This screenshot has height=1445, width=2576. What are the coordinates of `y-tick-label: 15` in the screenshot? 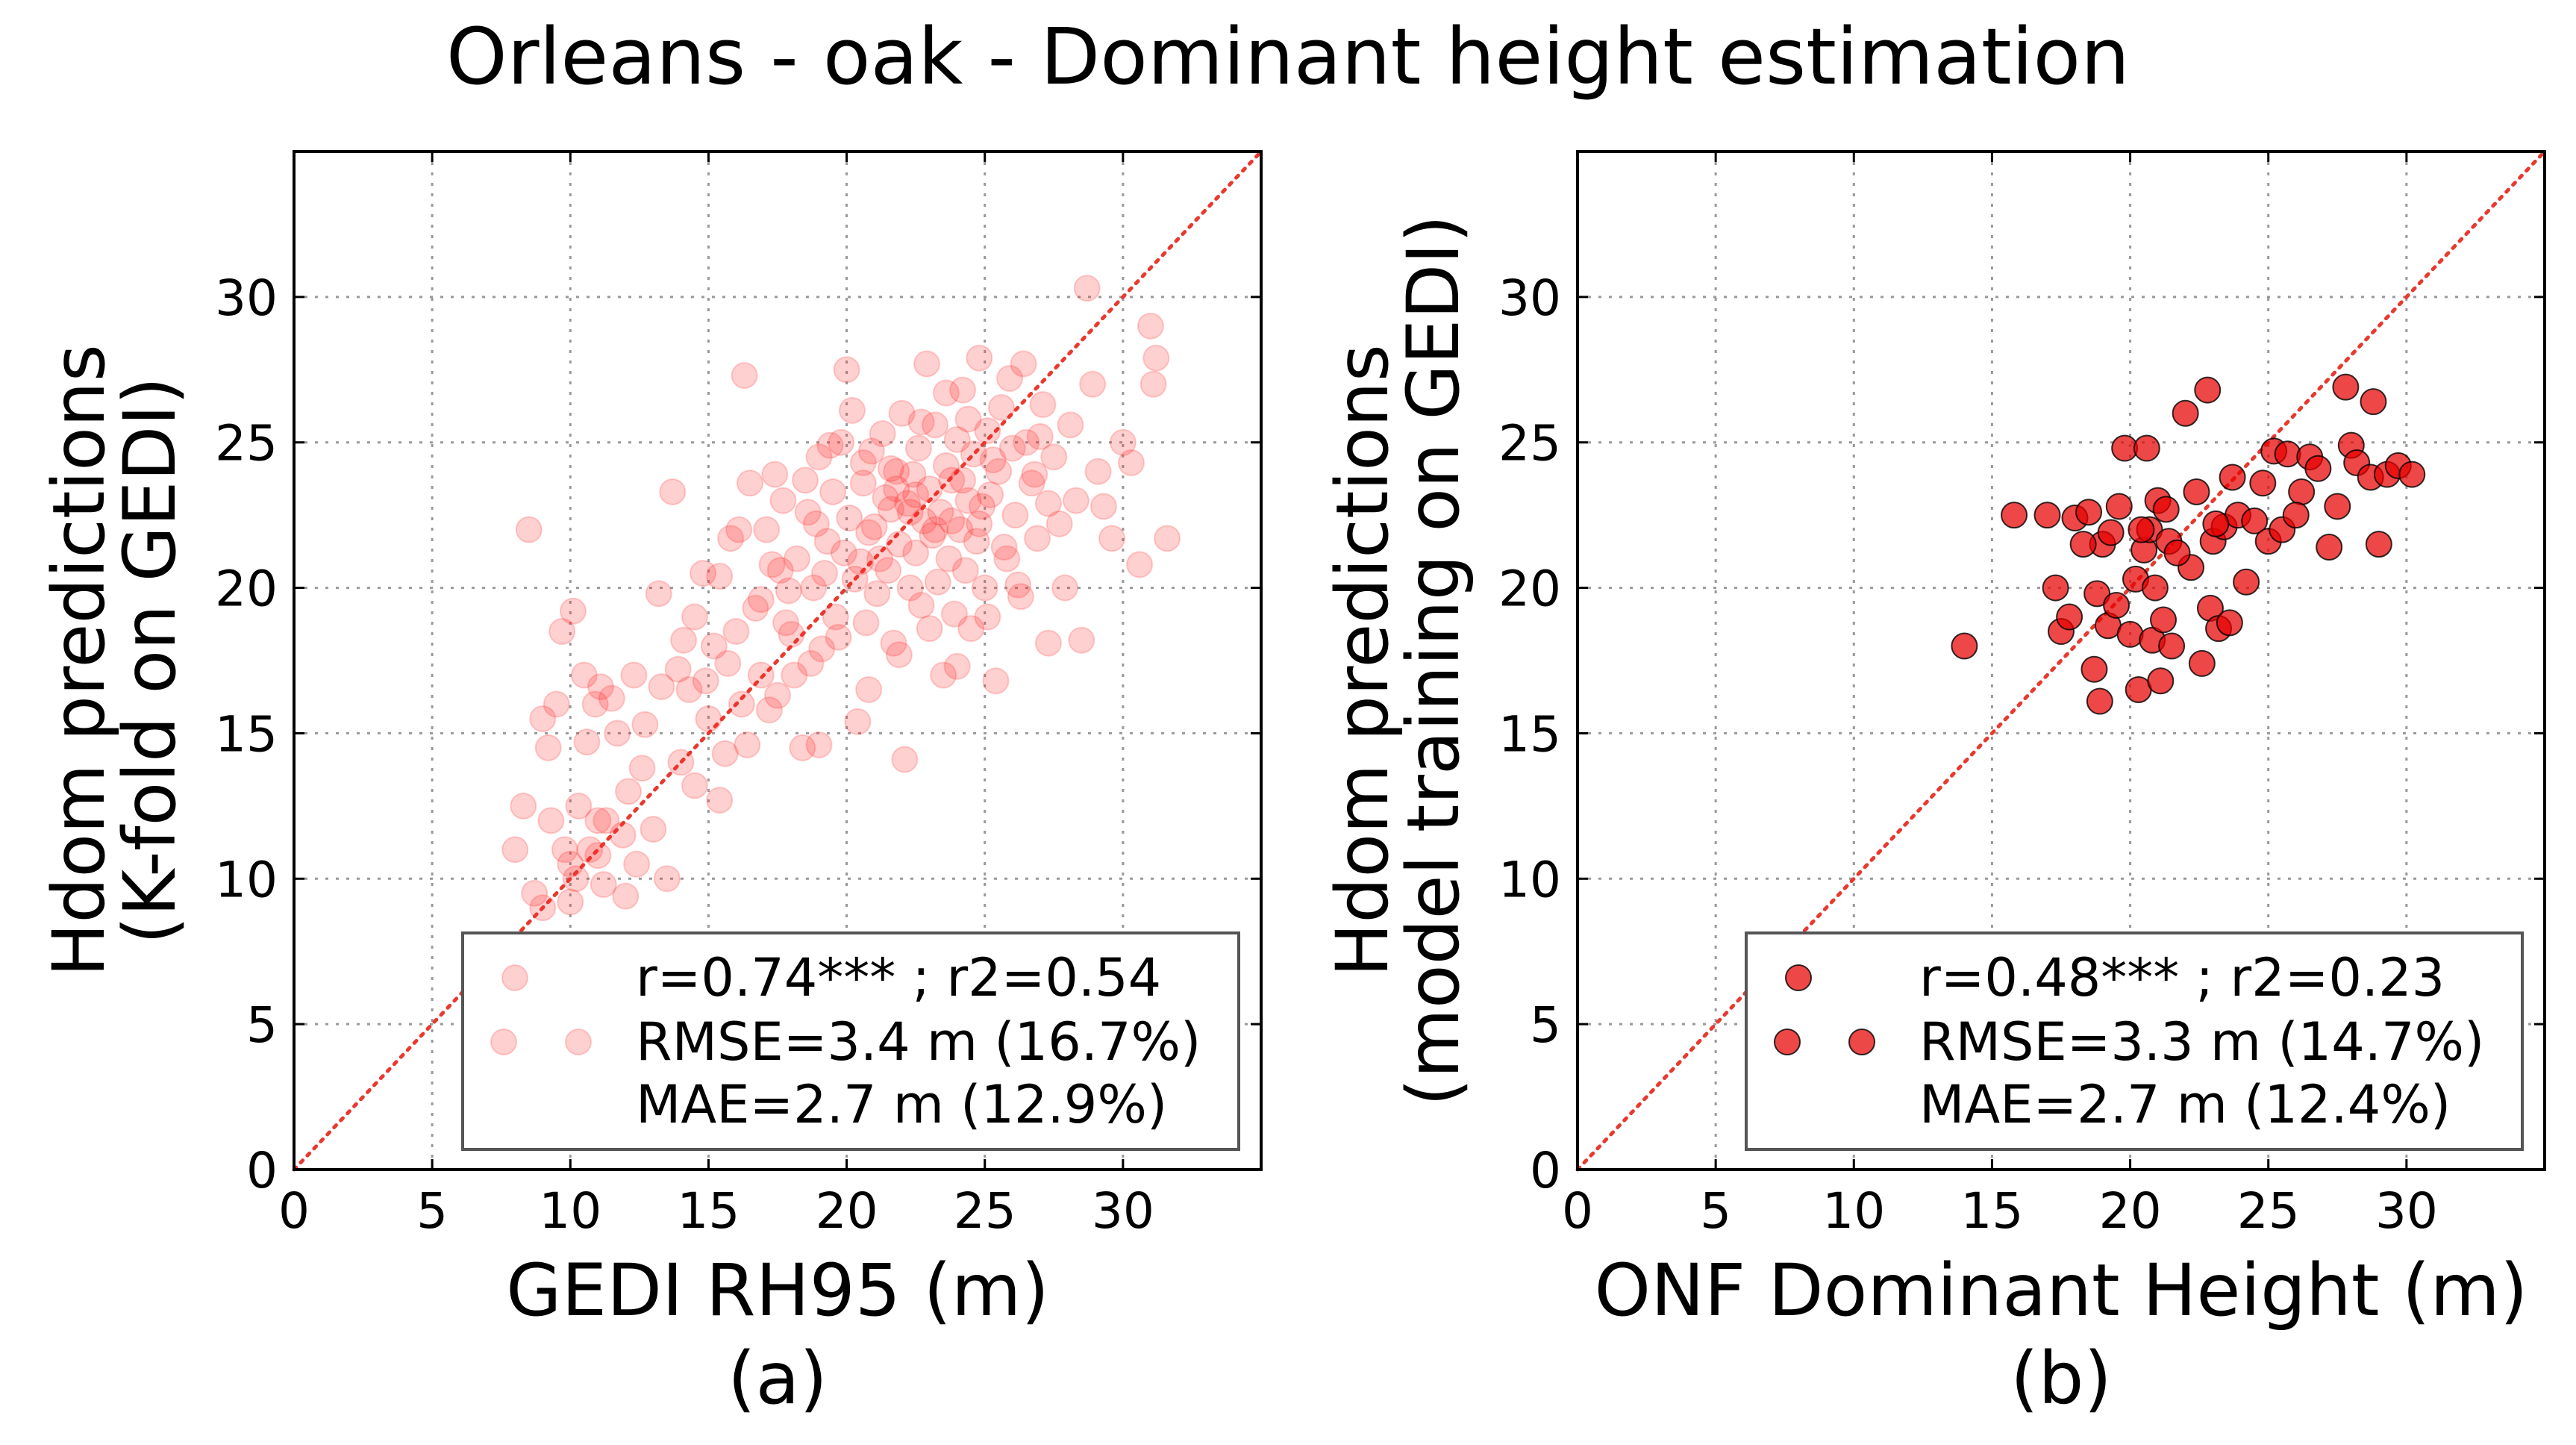 It's located at (246, 734).